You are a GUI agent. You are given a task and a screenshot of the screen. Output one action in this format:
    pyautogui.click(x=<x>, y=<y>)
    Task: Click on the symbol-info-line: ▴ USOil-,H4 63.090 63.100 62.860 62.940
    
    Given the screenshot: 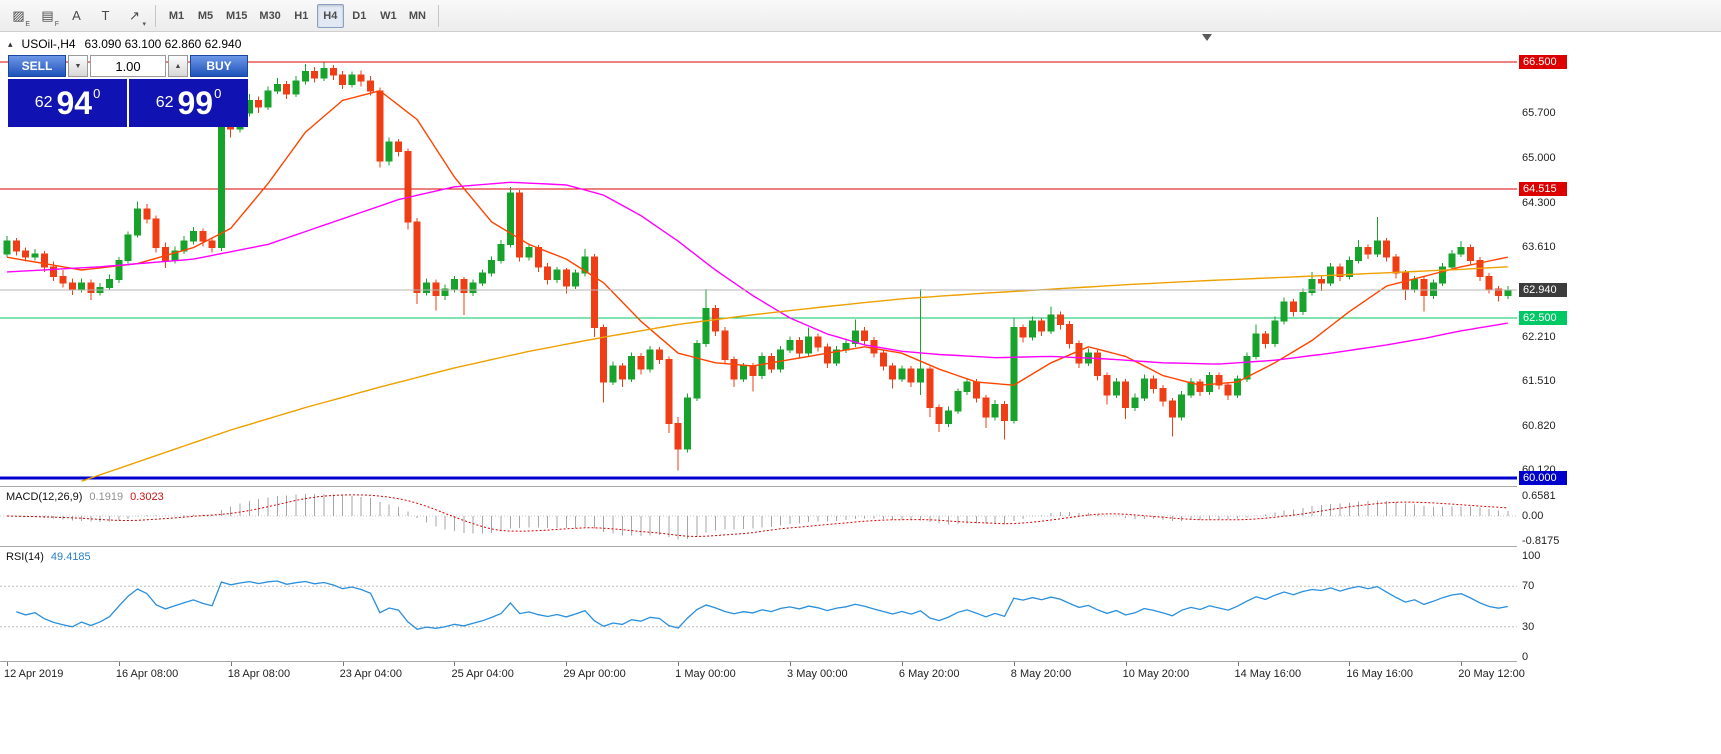 What is the action you would take?
    pyautogui.click(x=124, y=44)
    